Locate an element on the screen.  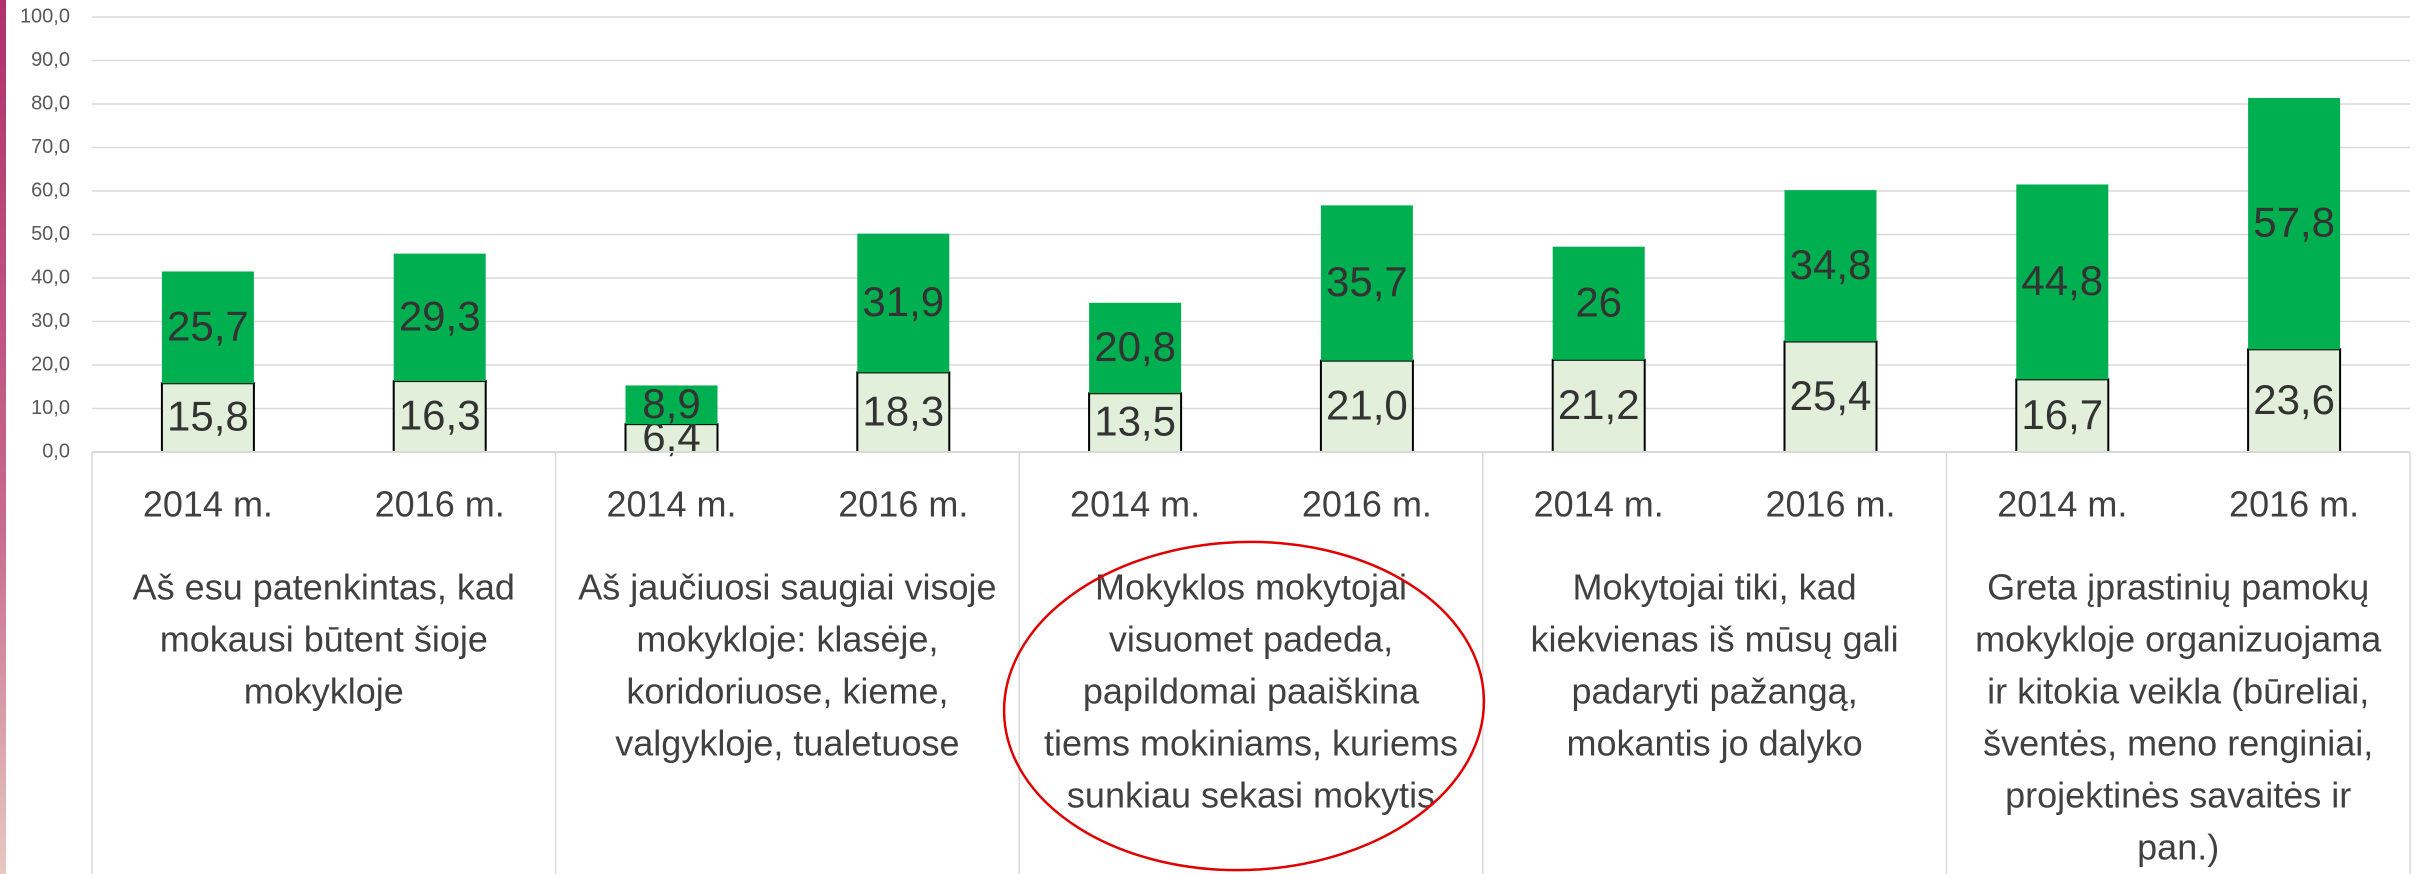
group-label: šventės, meno renginiai, is located at coordinates (2178, 743).